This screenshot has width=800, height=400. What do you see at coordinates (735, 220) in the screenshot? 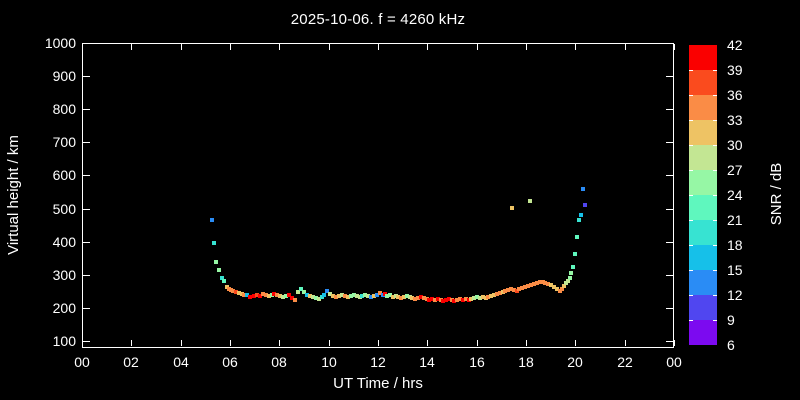
I see `colorbar-tick-label: 21` at bounding box center [735, 220].